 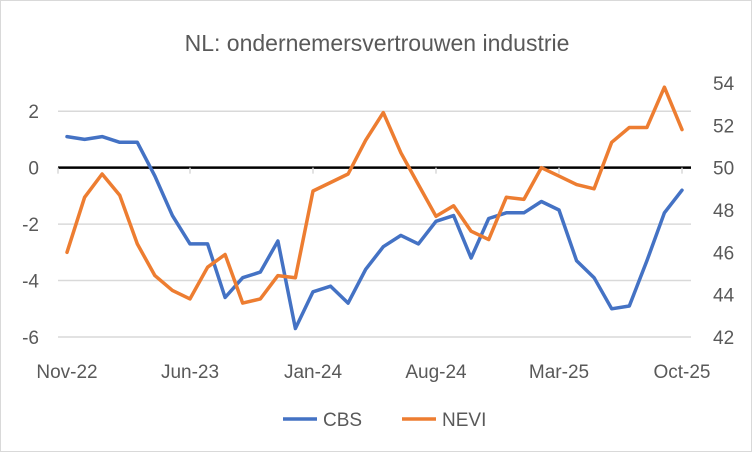 I want to click on x-tick-label: Jun-23, so click(x=190, y=372).